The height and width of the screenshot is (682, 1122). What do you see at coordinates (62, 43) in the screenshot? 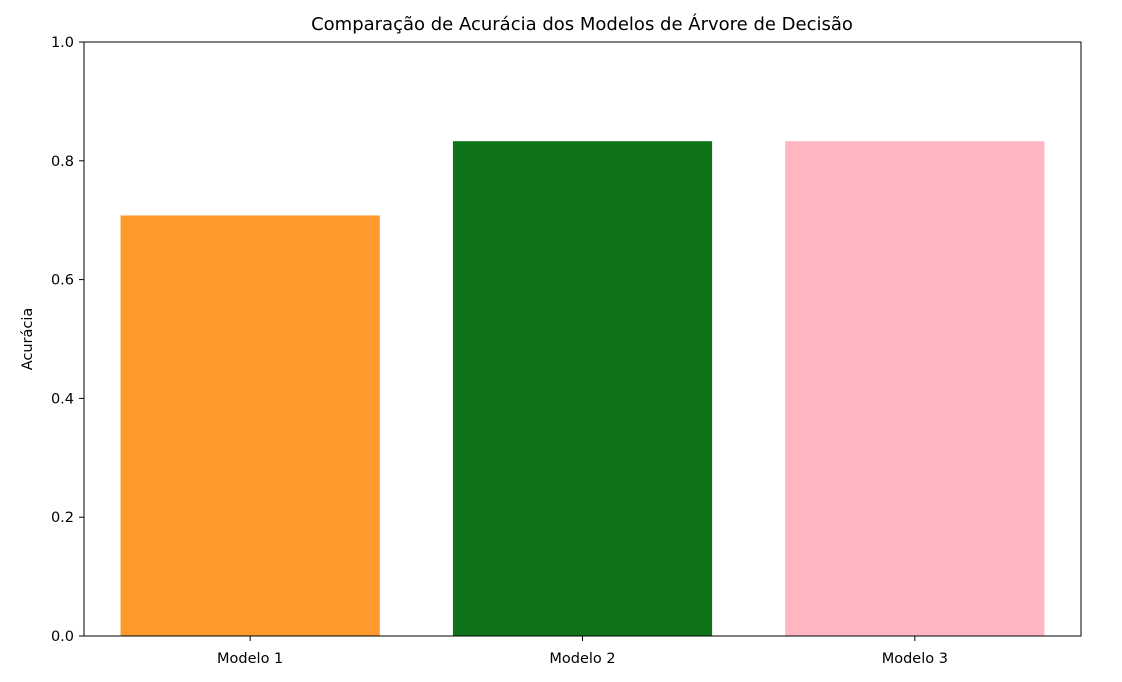
I see `y-tick-label-5: 1.0` at bounding box center [62, 43].